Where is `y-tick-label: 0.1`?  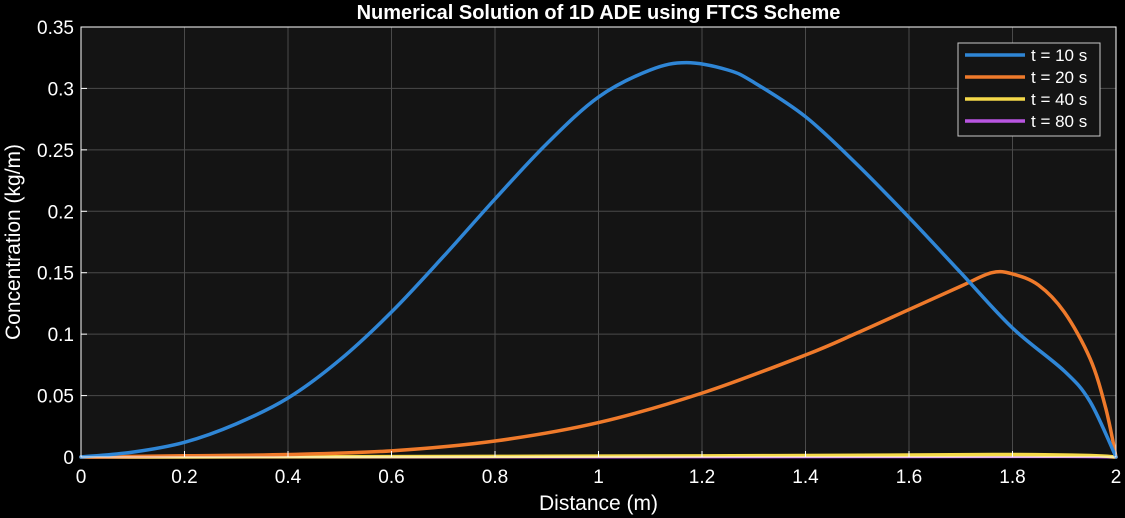
y-tick-label: 0.1 is located at coordinates (61, 335).